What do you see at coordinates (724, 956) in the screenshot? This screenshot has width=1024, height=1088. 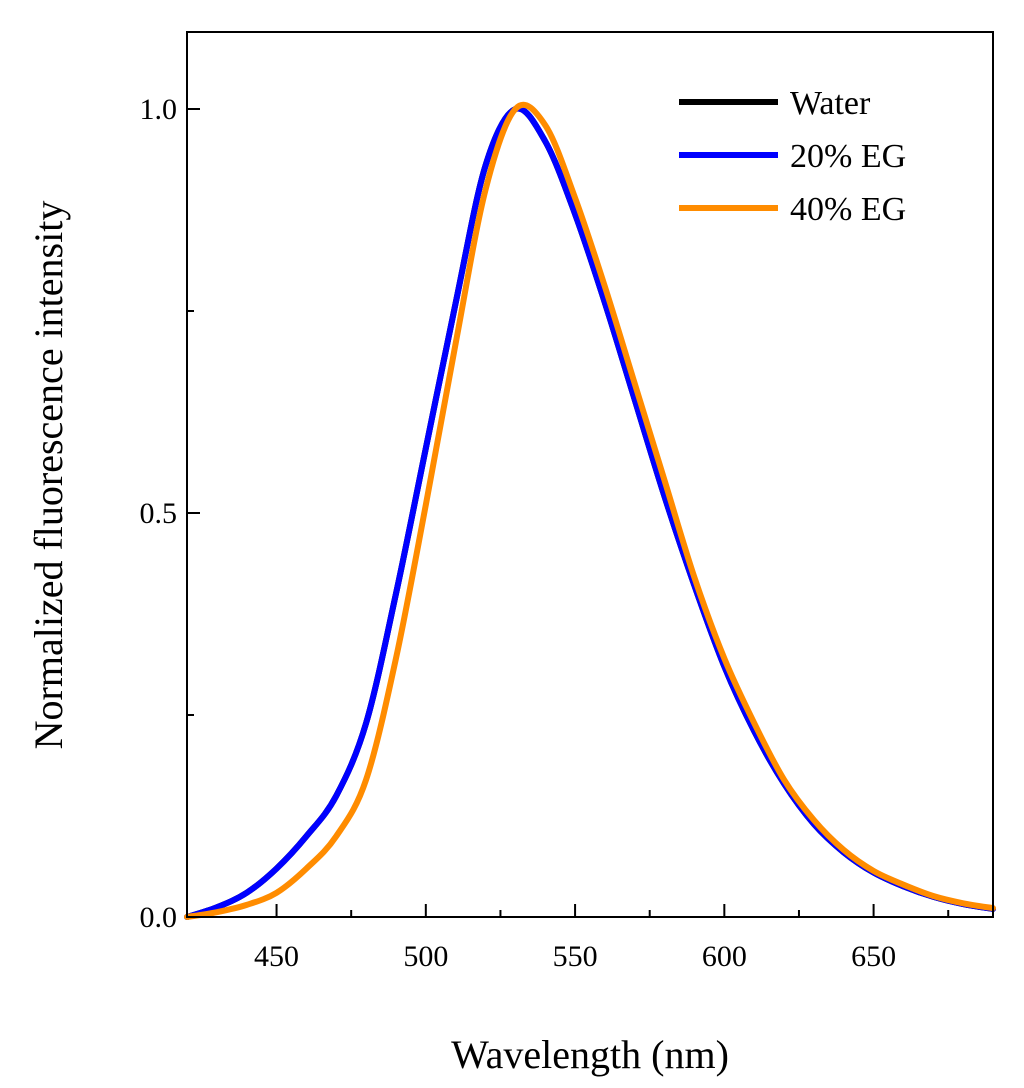 I see `x-tick-label: 600` at bounding box center [724, 956].